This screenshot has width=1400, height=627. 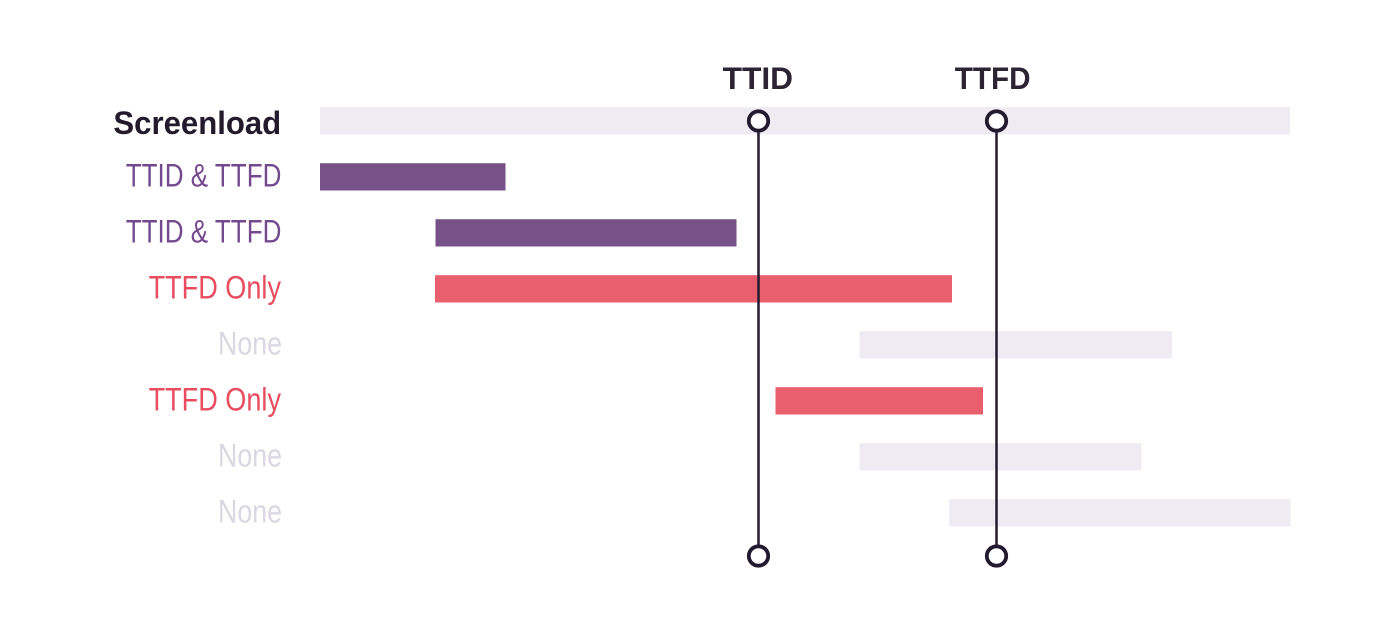 I want to click on svg-text: TTFD, so click(x=993, y=78).